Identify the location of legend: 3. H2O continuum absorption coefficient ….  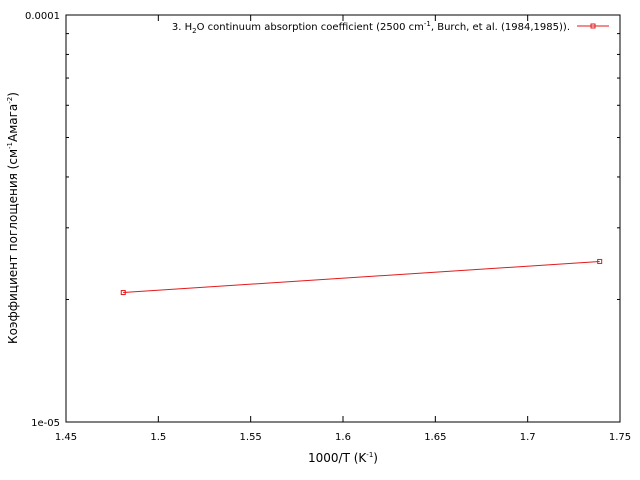
(390, 27).